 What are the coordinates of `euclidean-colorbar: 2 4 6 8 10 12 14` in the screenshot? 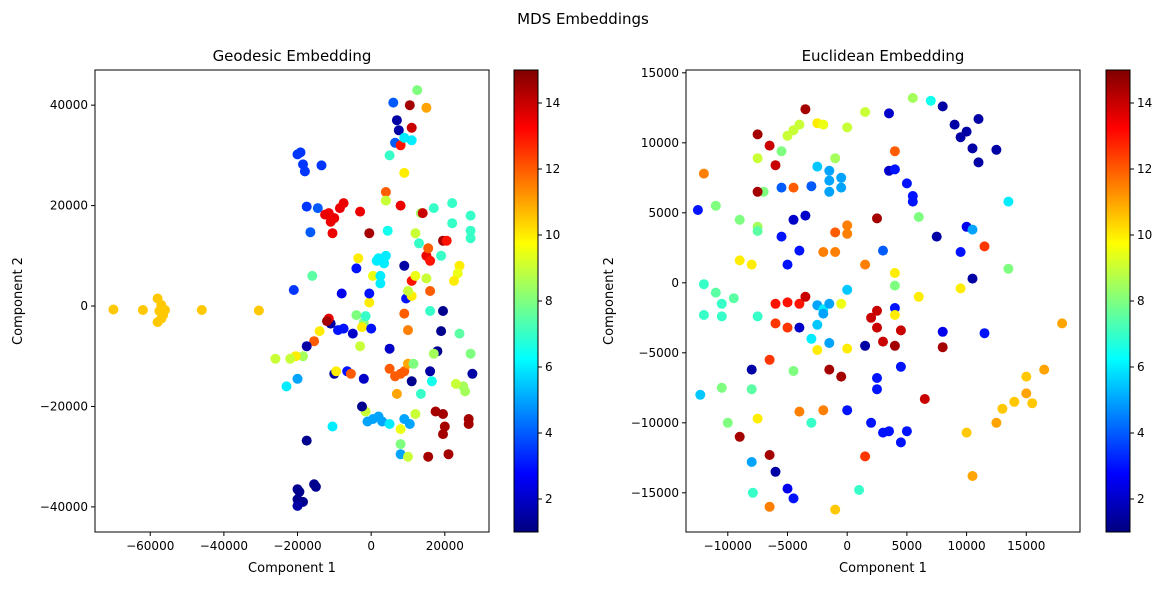 It's located at (1128, 301).